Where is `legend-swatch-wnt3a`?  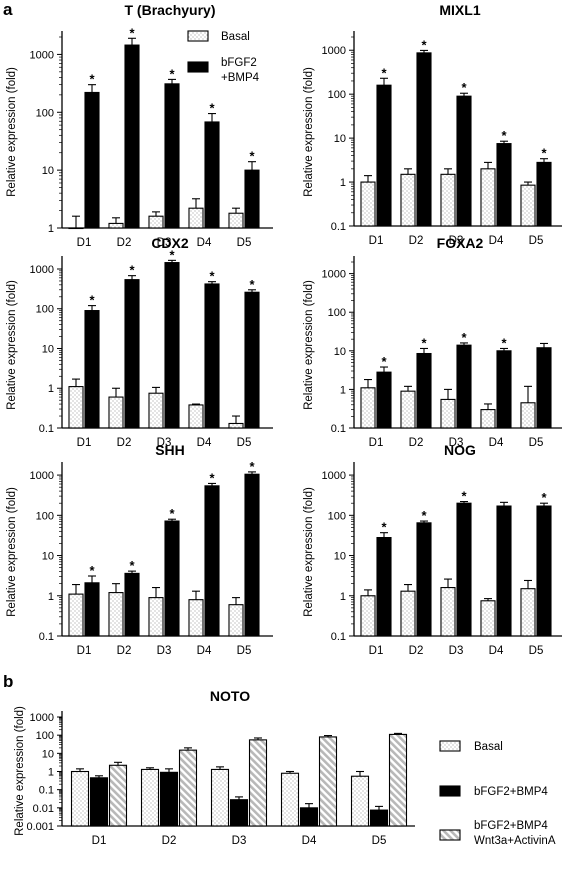
legend-swatch-wnt3a is located at coordinates (450, 835).